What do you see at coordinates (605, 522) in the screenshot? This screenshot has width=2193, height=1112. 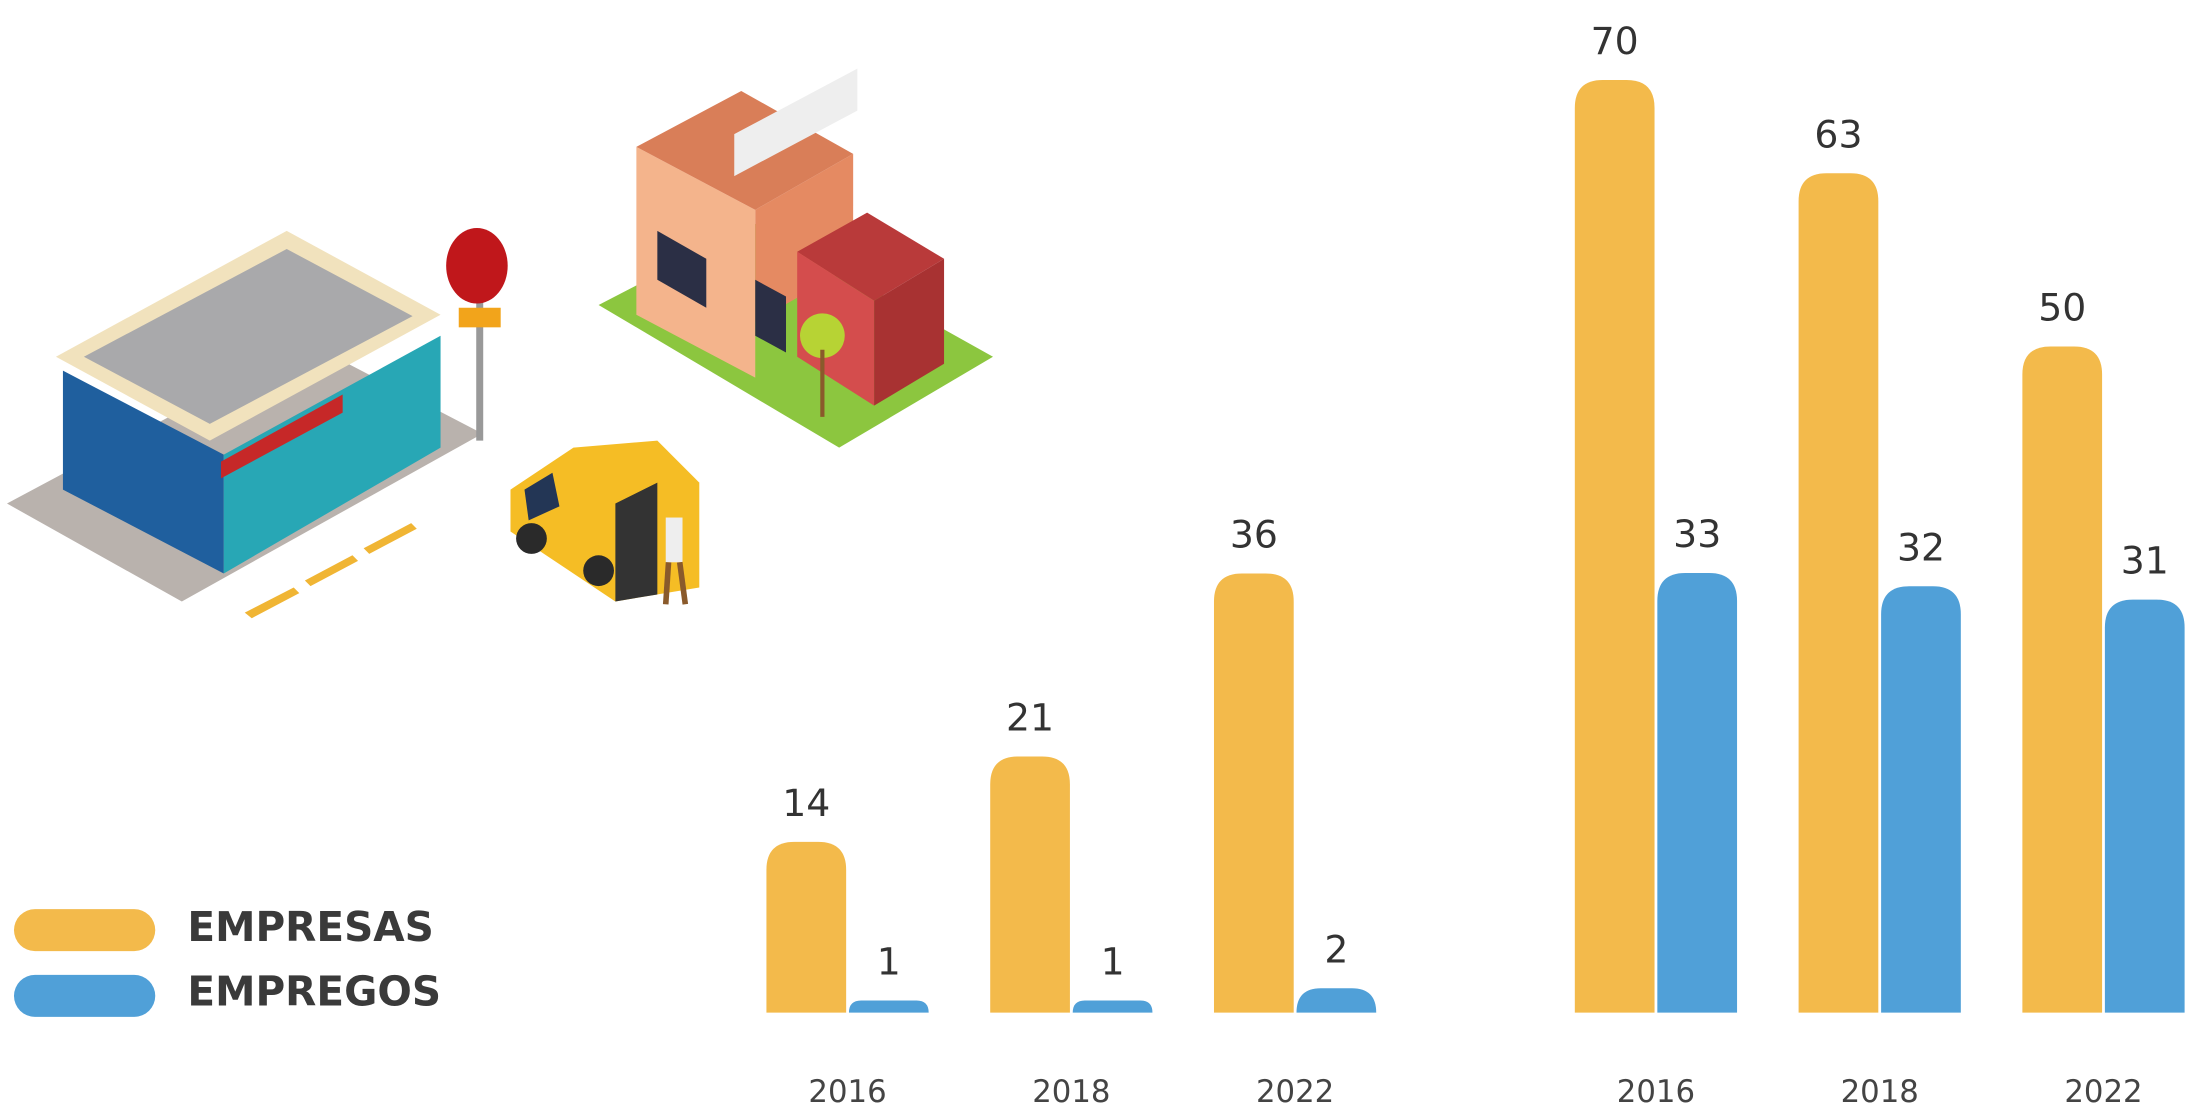 I see `illustration-van` at bounding box center [605, 522].